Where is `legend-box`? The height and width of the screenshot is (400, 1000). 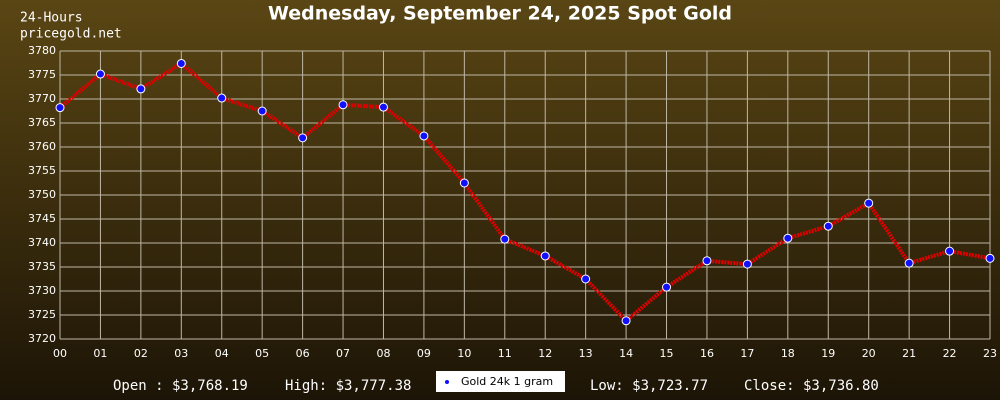
legend-box is located at coordinates (500, 381).